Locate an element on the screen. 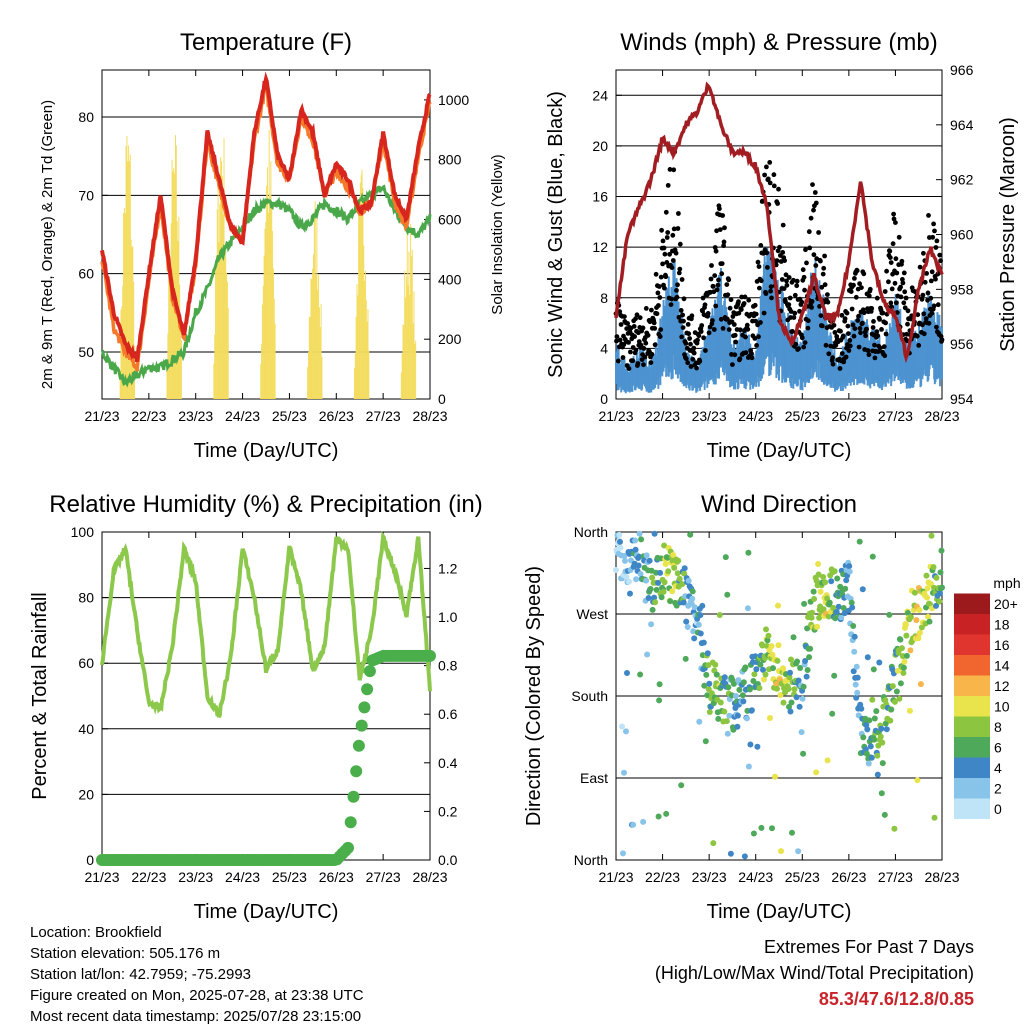 This screenshot has height=1027, width=1024. y2-tick-label: 0.8 is located at coordinates (448, 666).